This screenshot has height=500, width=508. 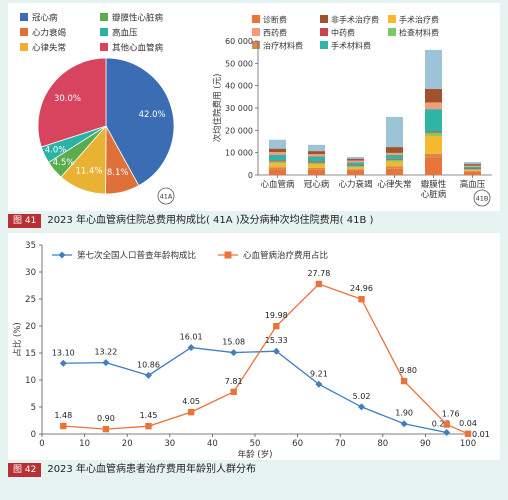 I want to click on legend-label-0: 第七次全国人口普查年龄构成比, so click(x=136, y=255).